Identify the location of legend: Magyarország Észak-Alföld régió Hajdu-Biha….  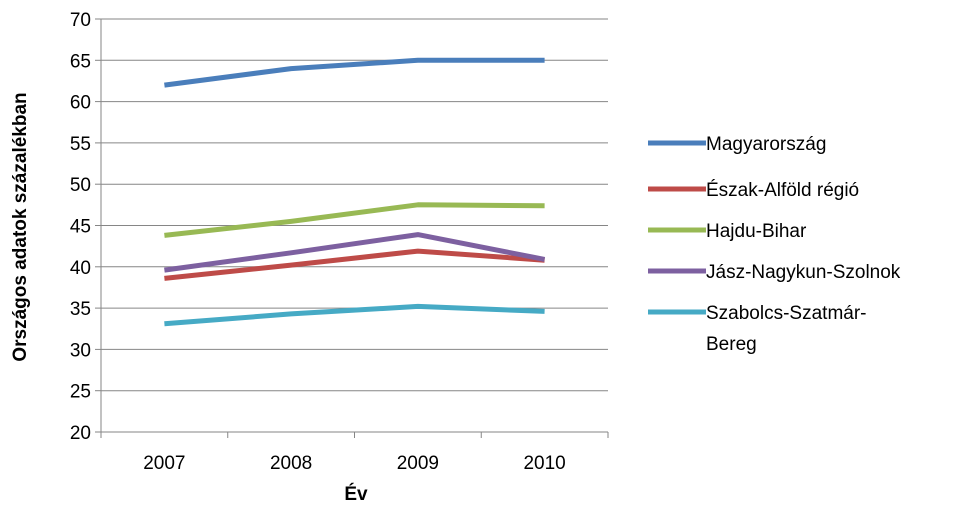
(774, 244).